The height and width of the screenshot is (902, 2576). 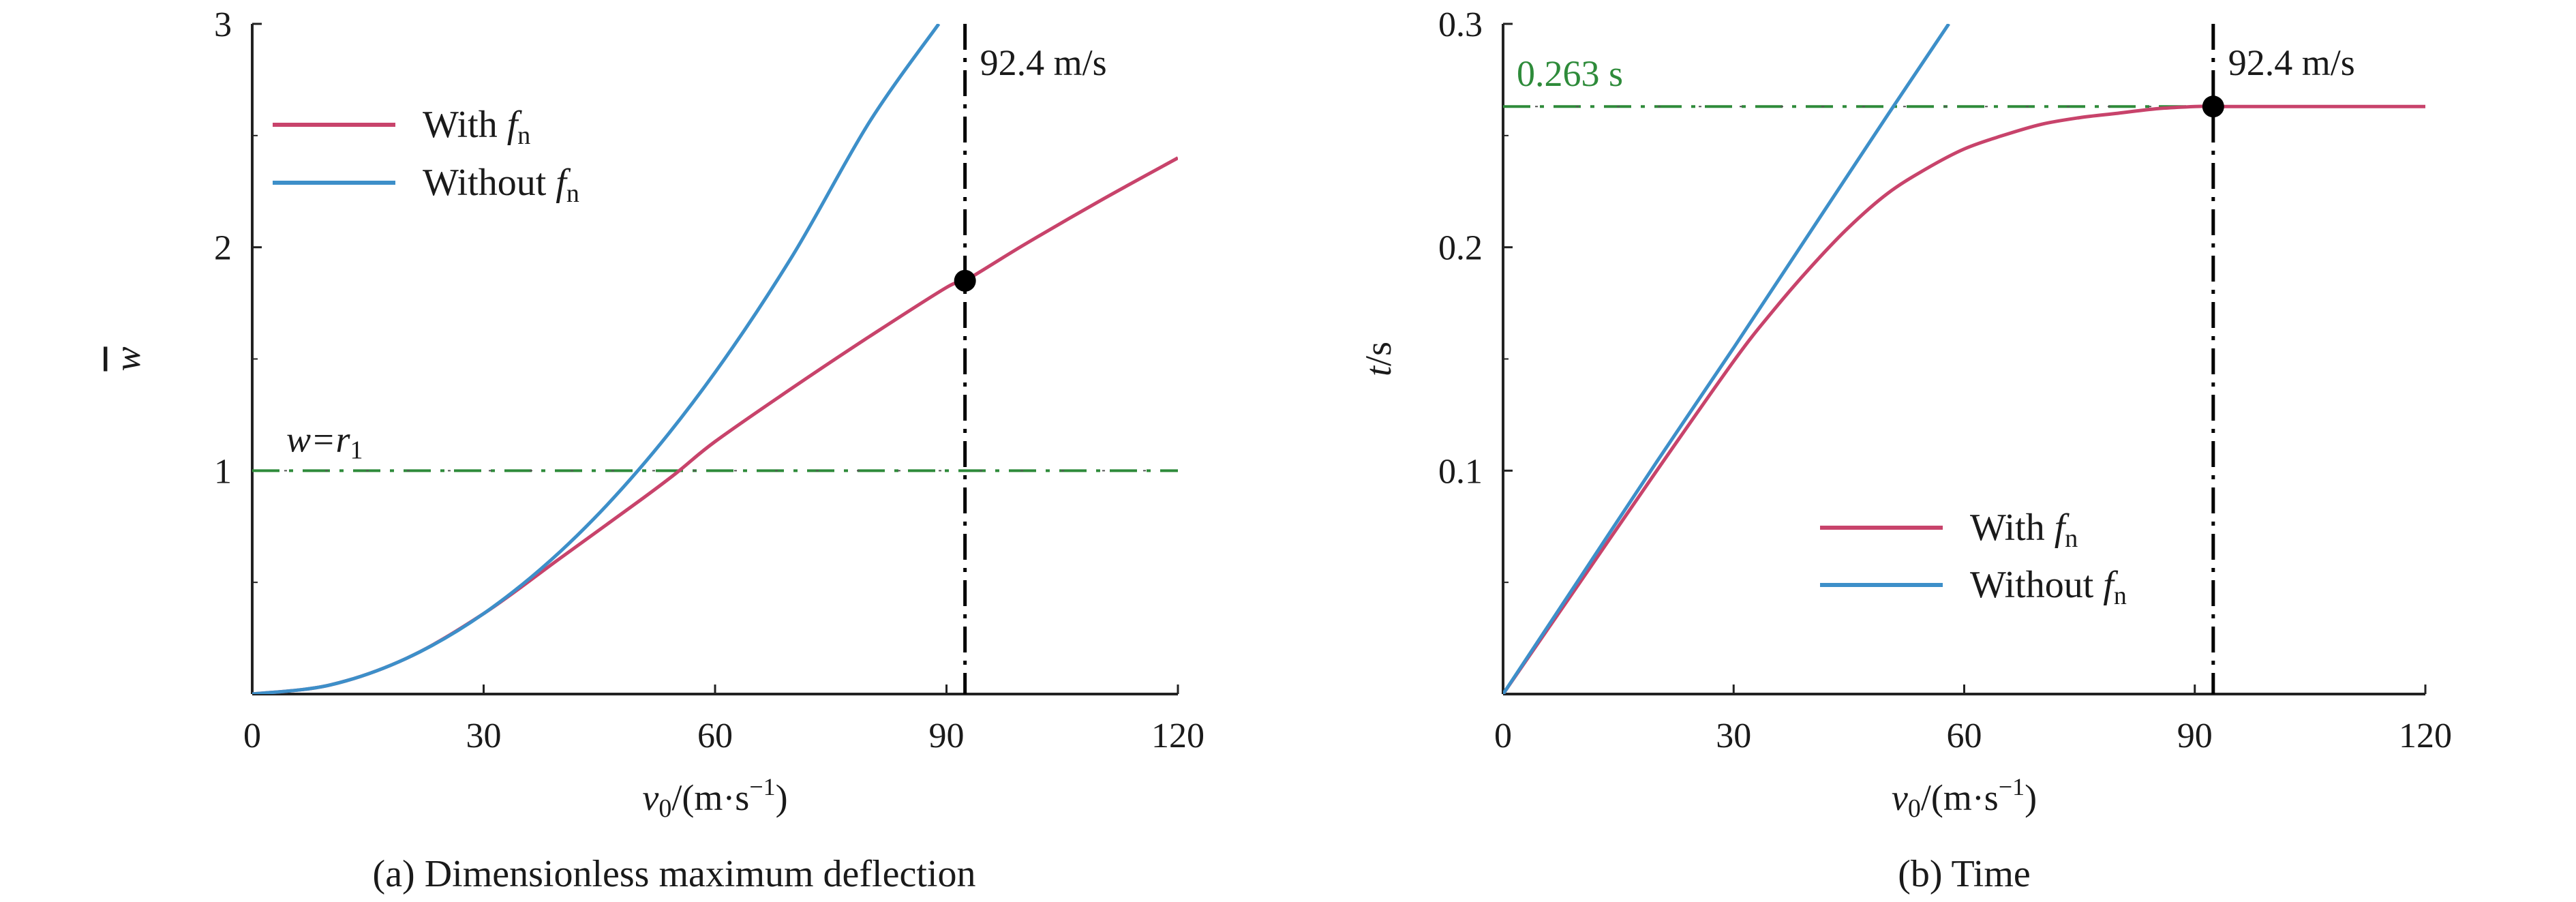 I want to click on y-tick-label: 2, so click(x=223, y=249).